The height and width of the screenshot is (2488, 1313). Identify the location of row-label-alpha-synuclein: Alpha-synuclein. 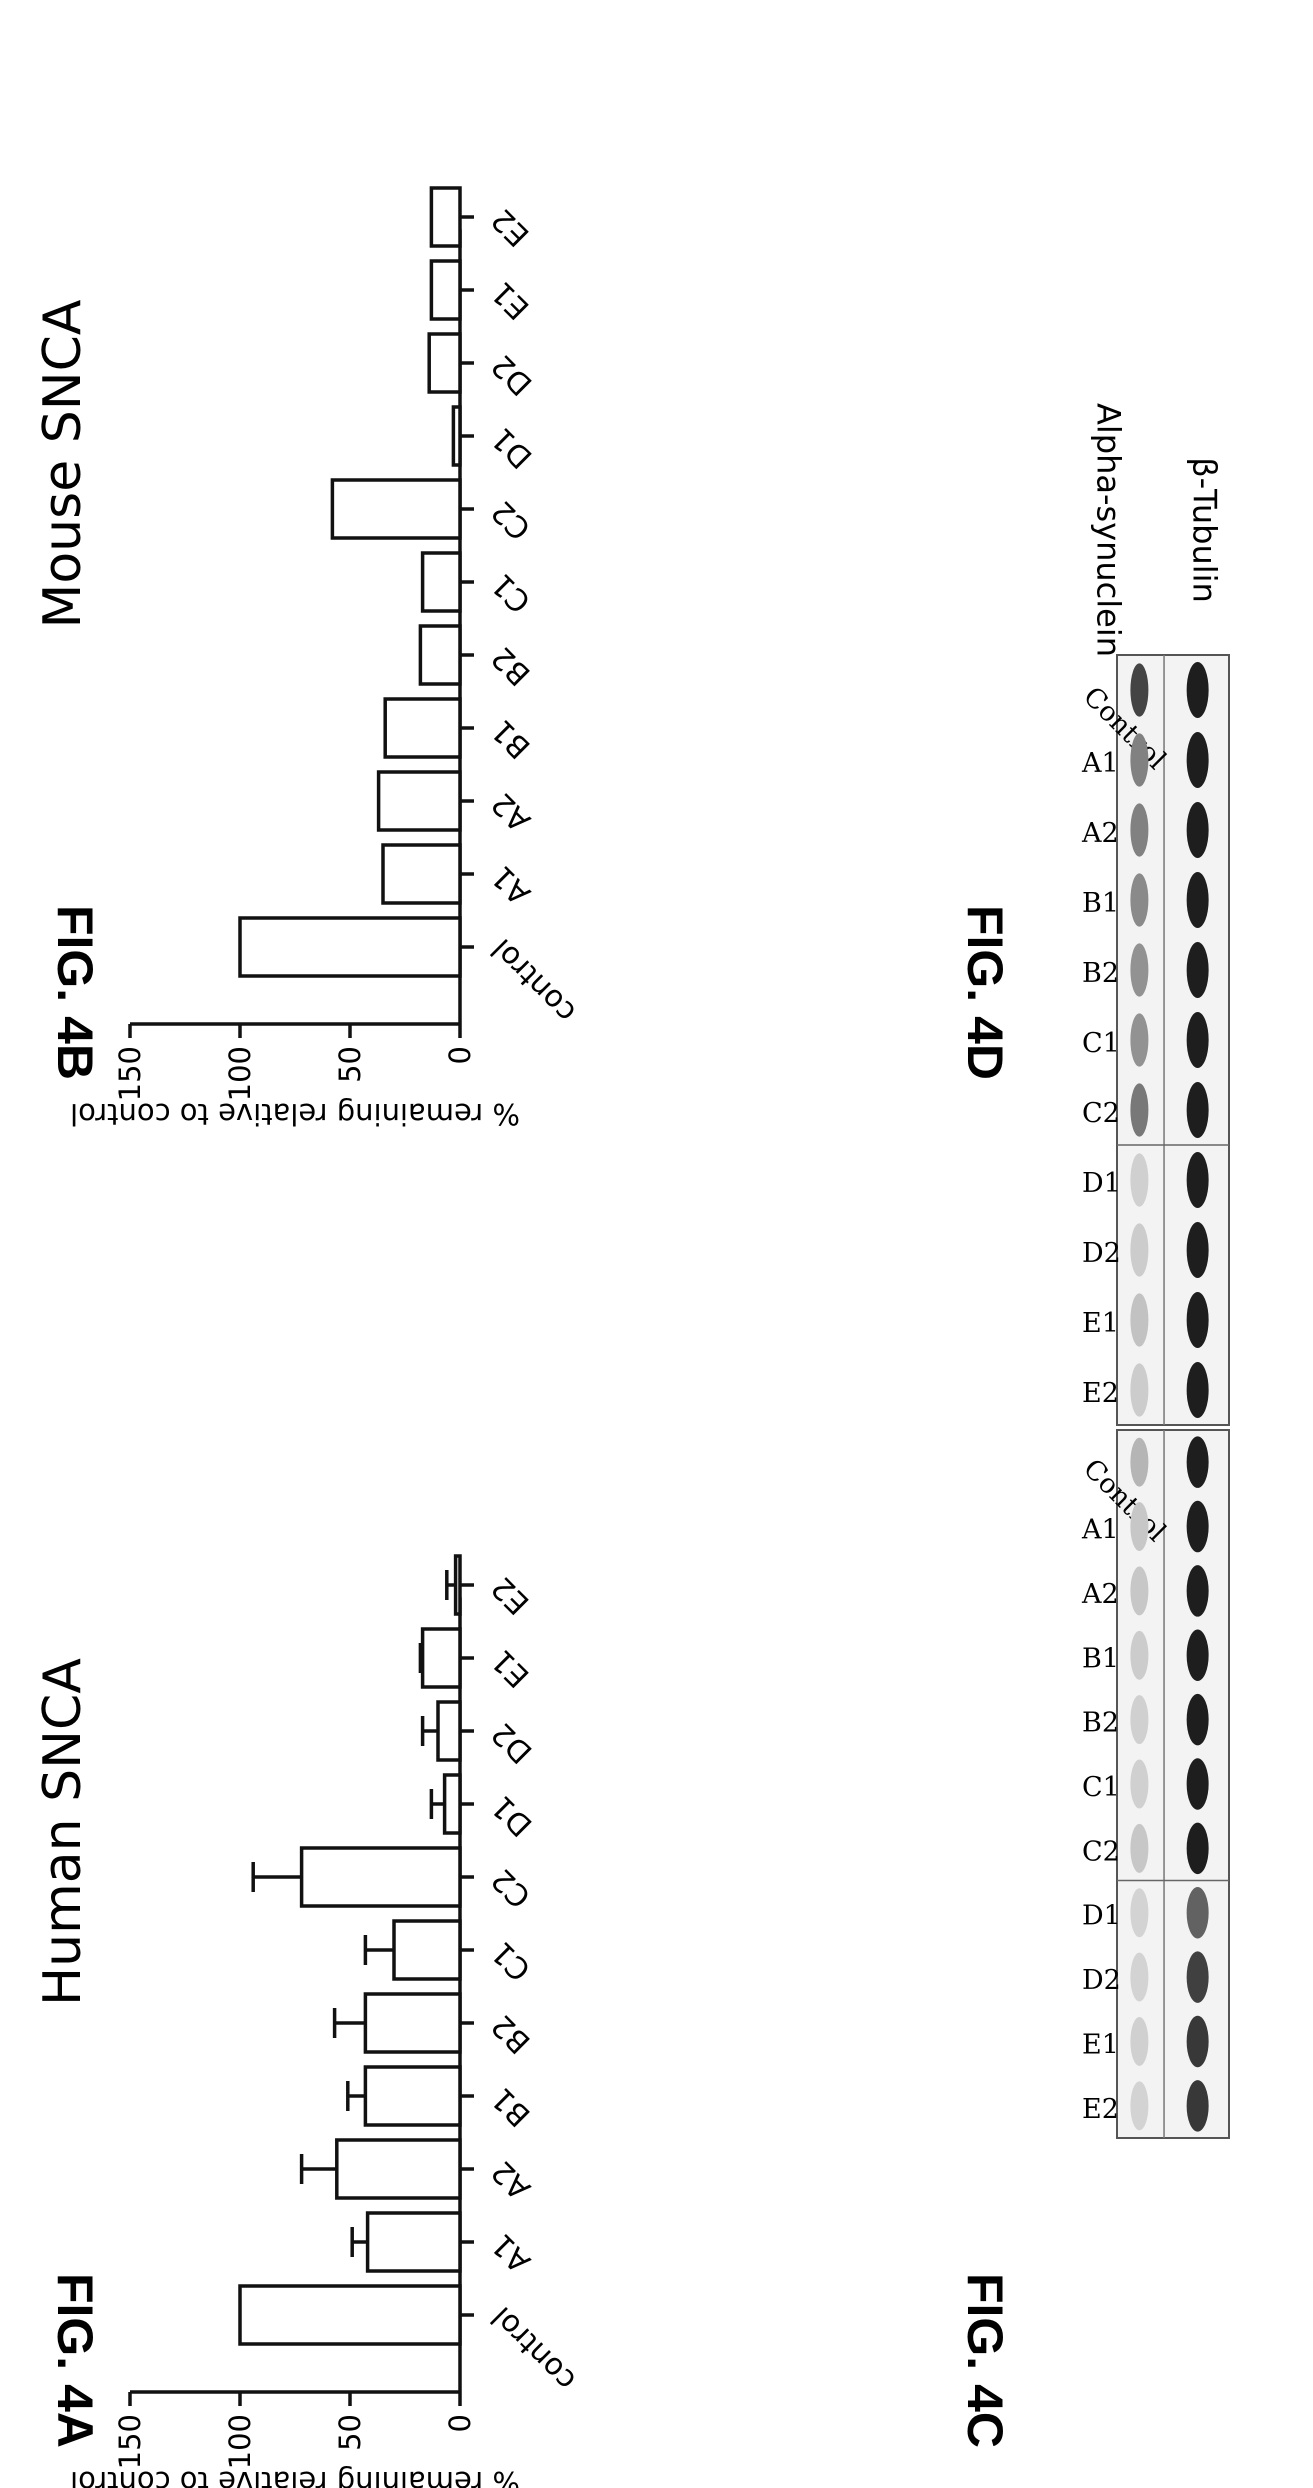
(1108, 530).